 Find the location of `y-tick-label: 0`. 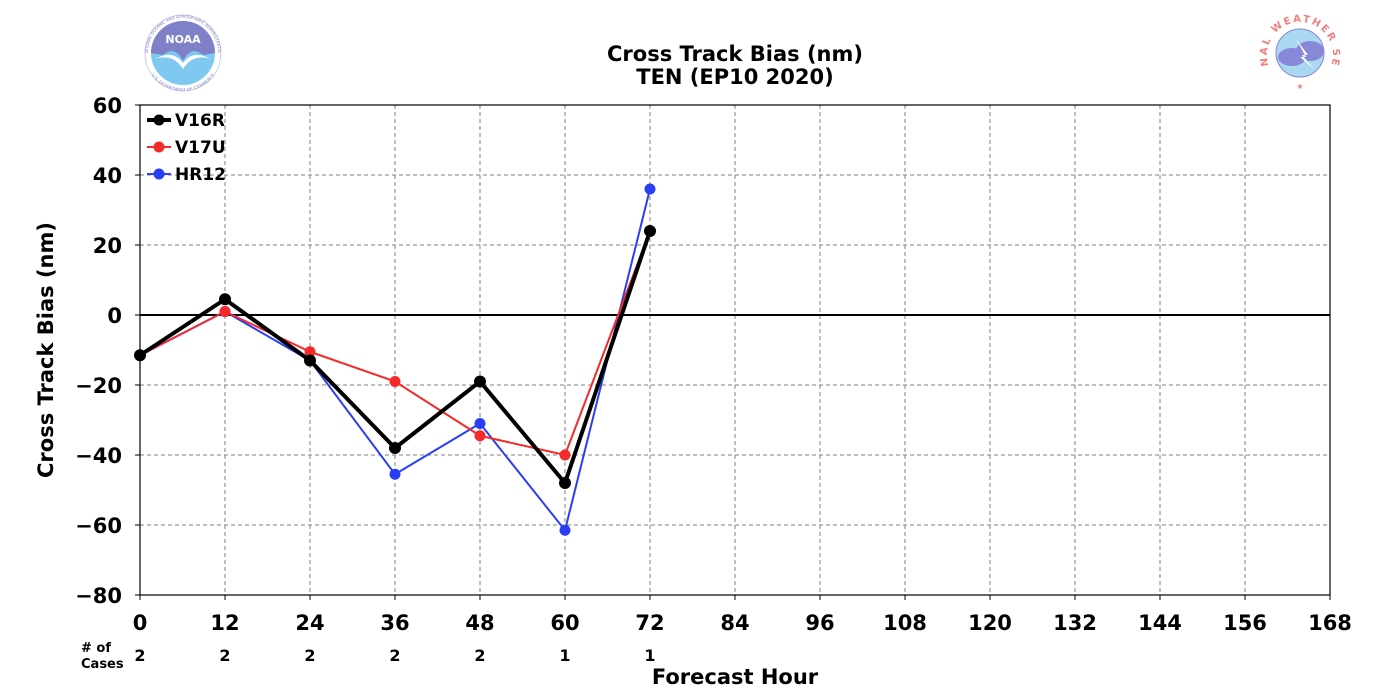

y-tick-label: 0 is located at coordinates (114, 316).